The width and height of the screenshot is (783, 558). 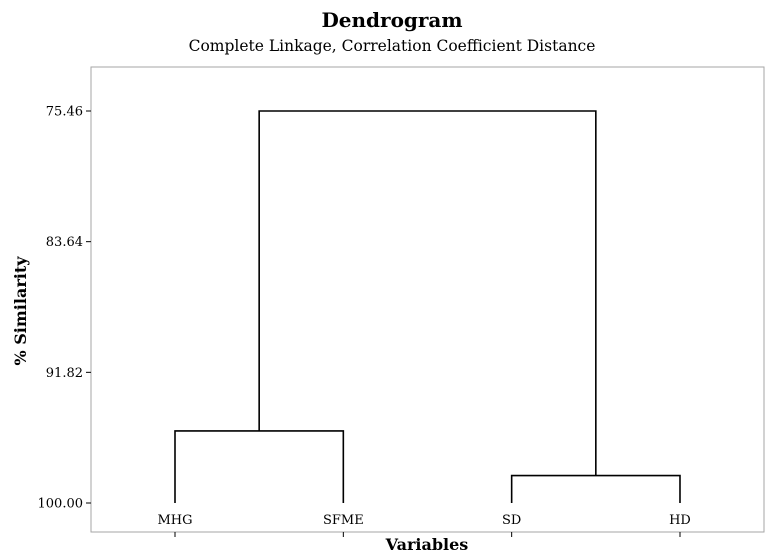 I want to click on x-axis: MHG SFME SD HD, so click(x=424, y=525).